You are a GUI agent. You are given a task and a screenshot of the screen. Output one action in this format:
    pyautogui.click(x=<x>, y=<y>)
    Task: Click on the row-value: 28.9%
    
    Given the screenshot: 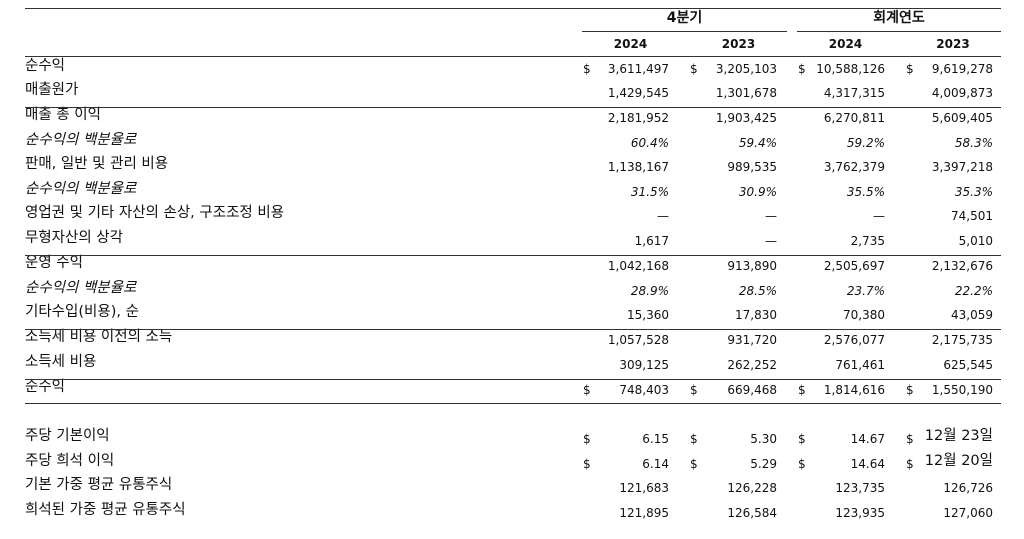 What is the action you would take?
    pyautogui.click(x=649, y=291)
    